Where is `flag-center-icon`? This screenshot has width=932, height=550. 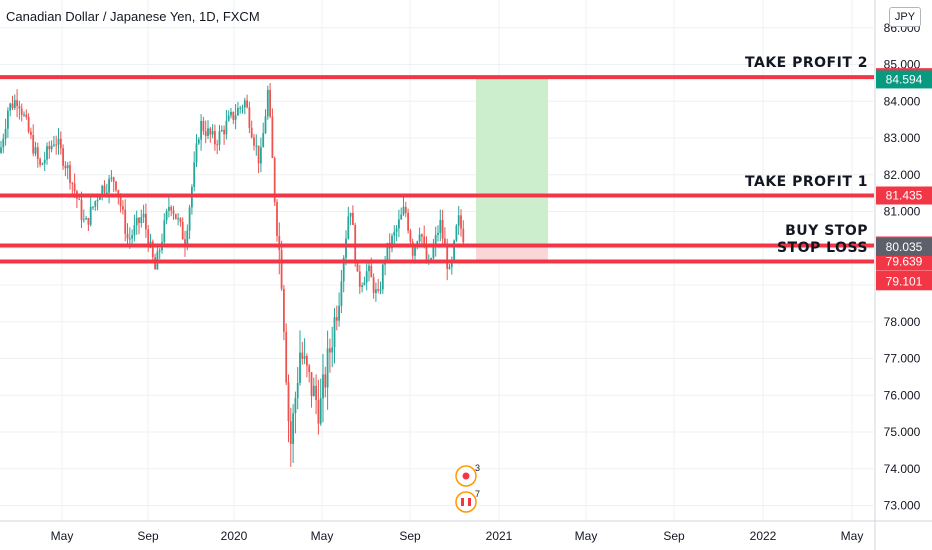 flag-center-icon is located at coordinates (466, 502).